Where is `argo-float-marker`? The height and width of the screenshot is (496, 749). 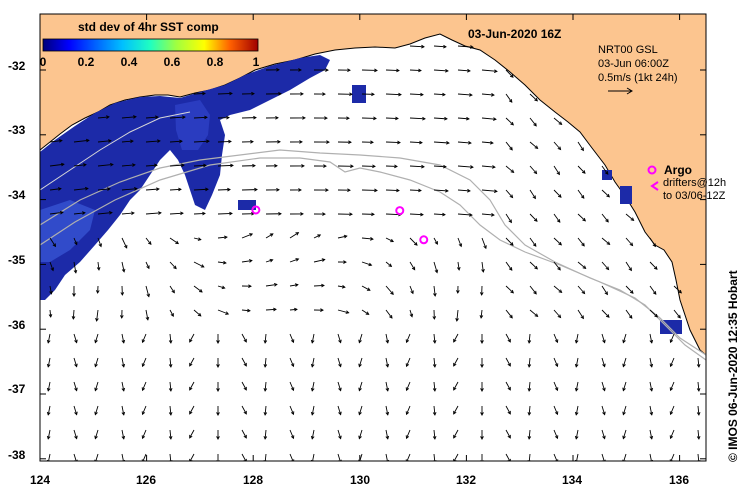
argo-float-marker is located at coordinates (256, 210).